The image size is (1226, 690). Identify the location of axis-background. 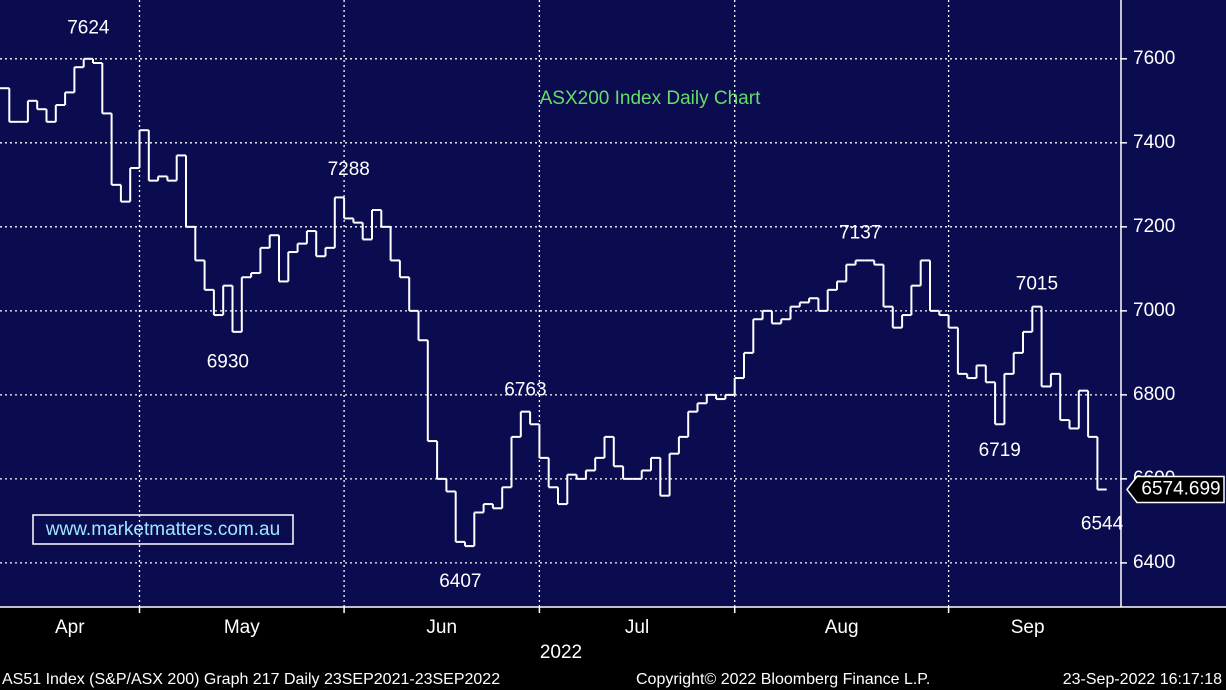
(613, 648).